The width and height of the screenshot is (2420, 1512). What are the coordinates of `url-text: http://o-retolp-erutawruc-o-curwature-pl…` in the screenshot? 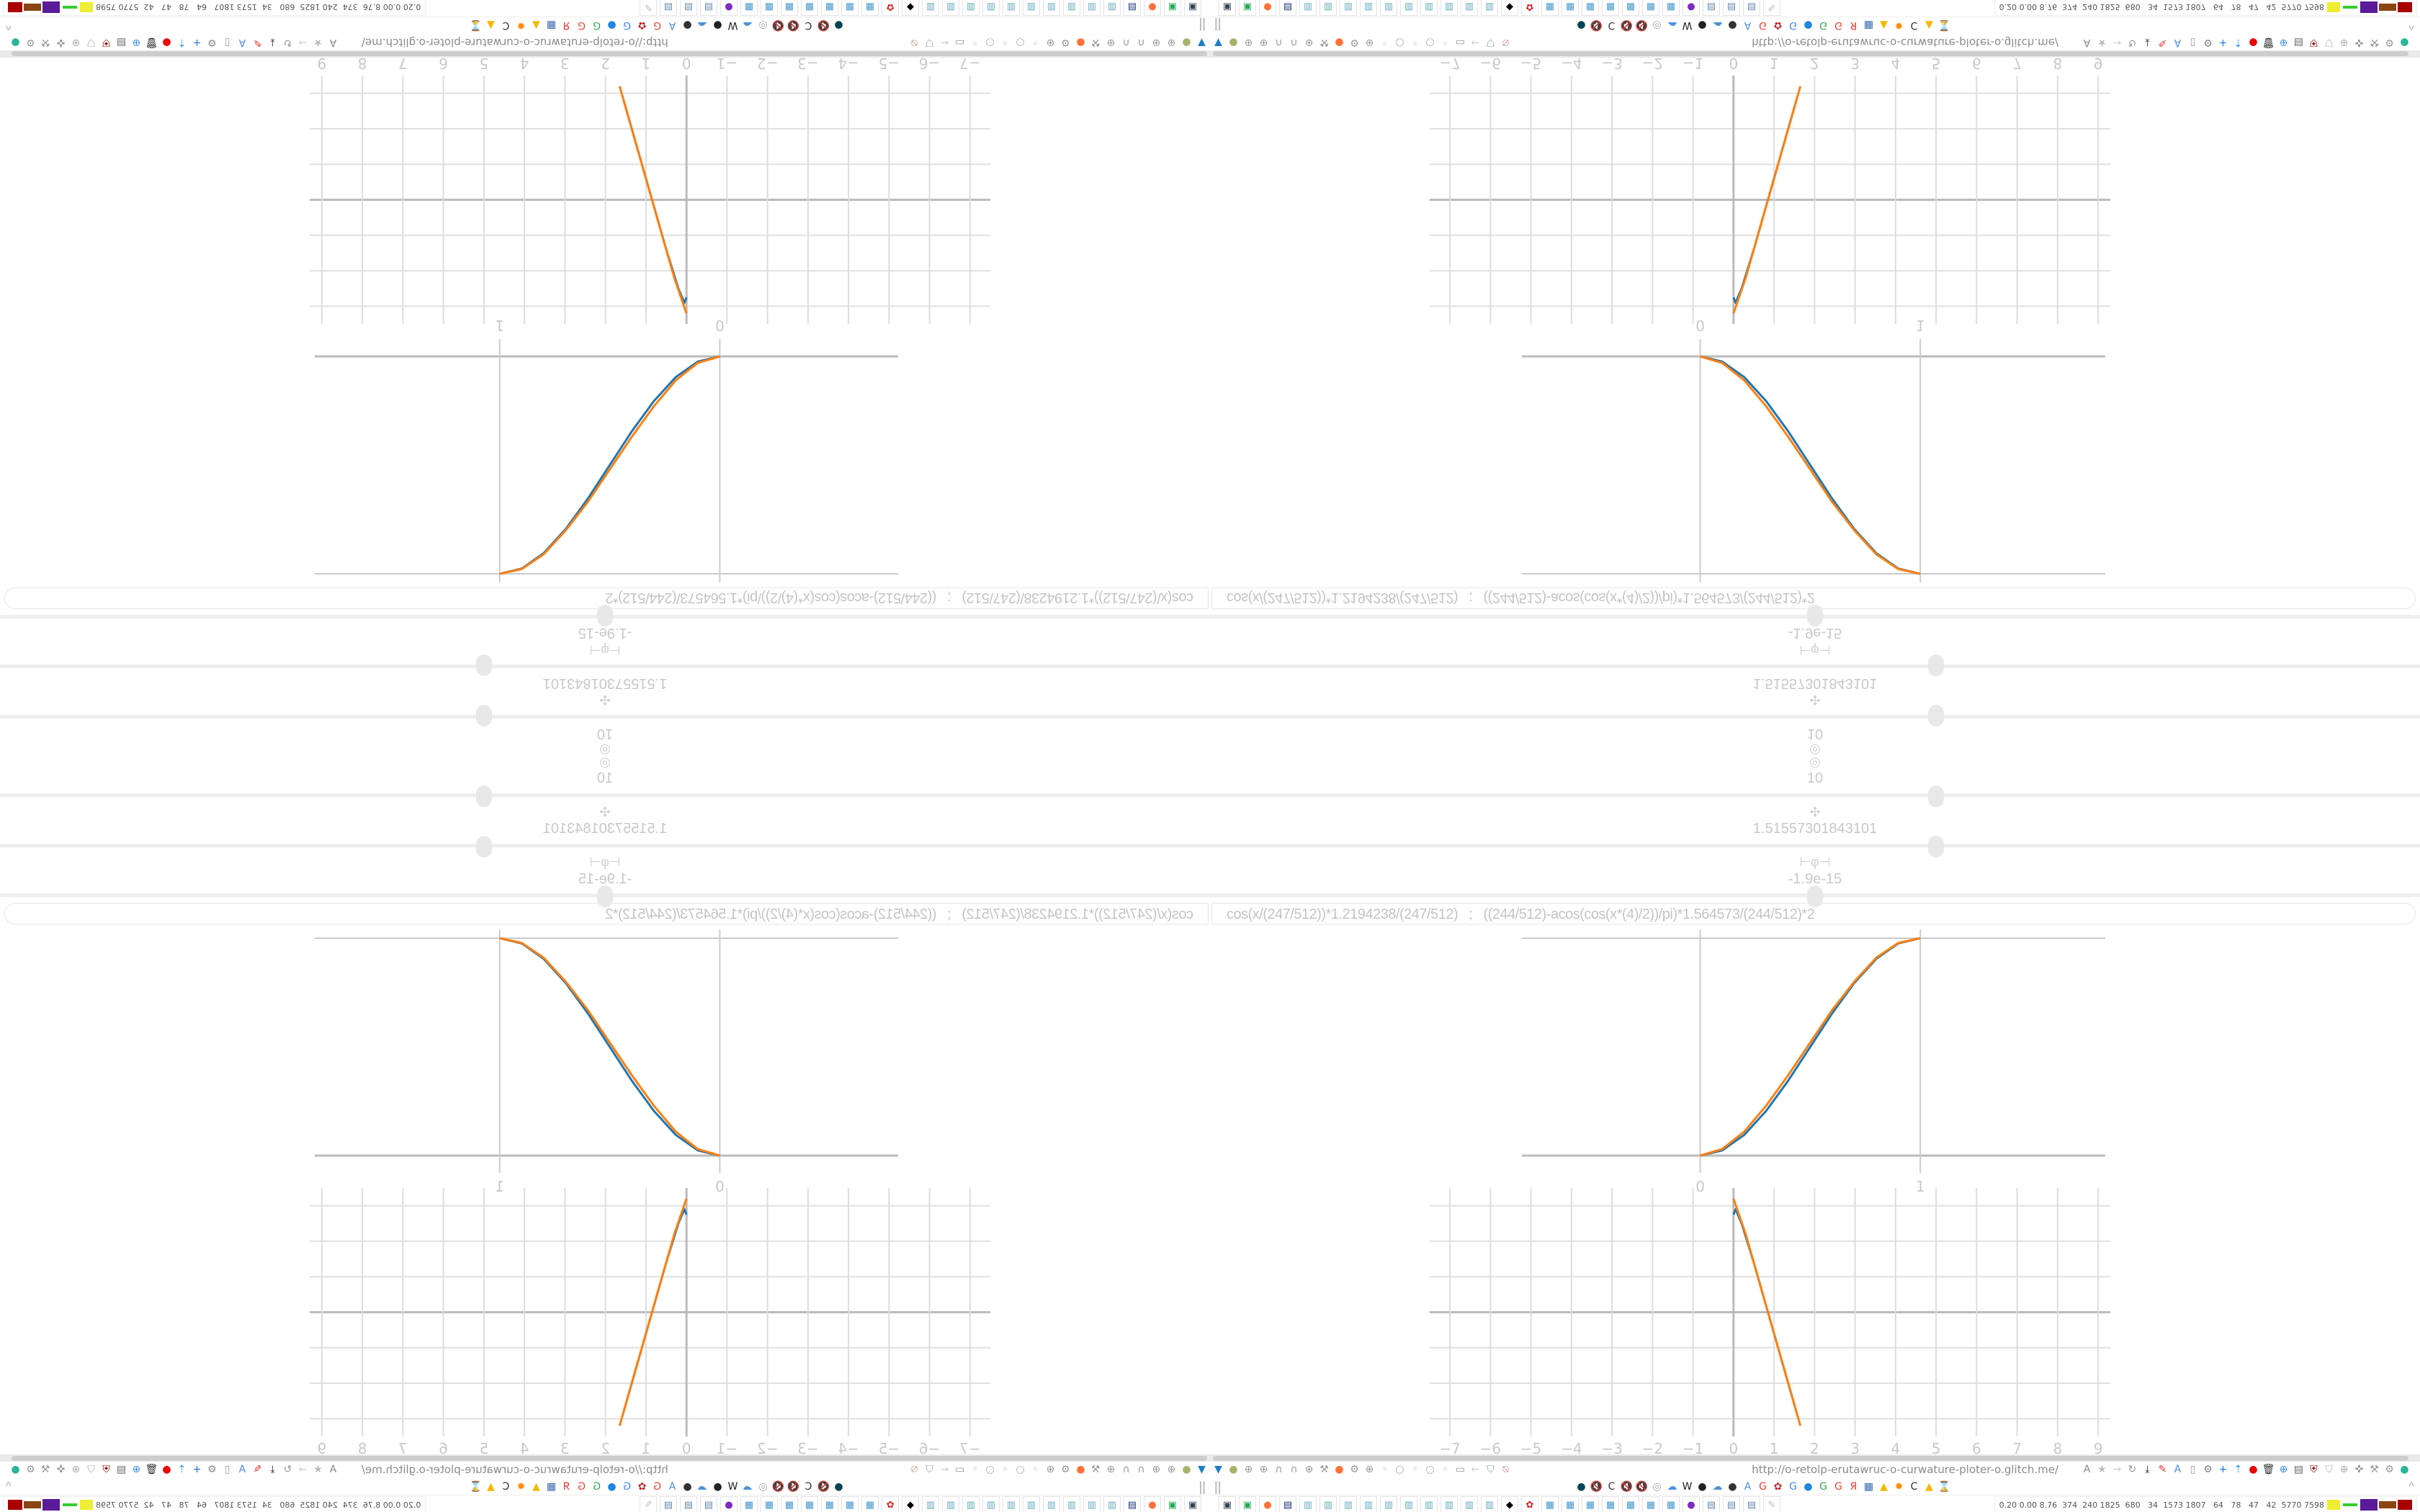 It's located at (515, 43).